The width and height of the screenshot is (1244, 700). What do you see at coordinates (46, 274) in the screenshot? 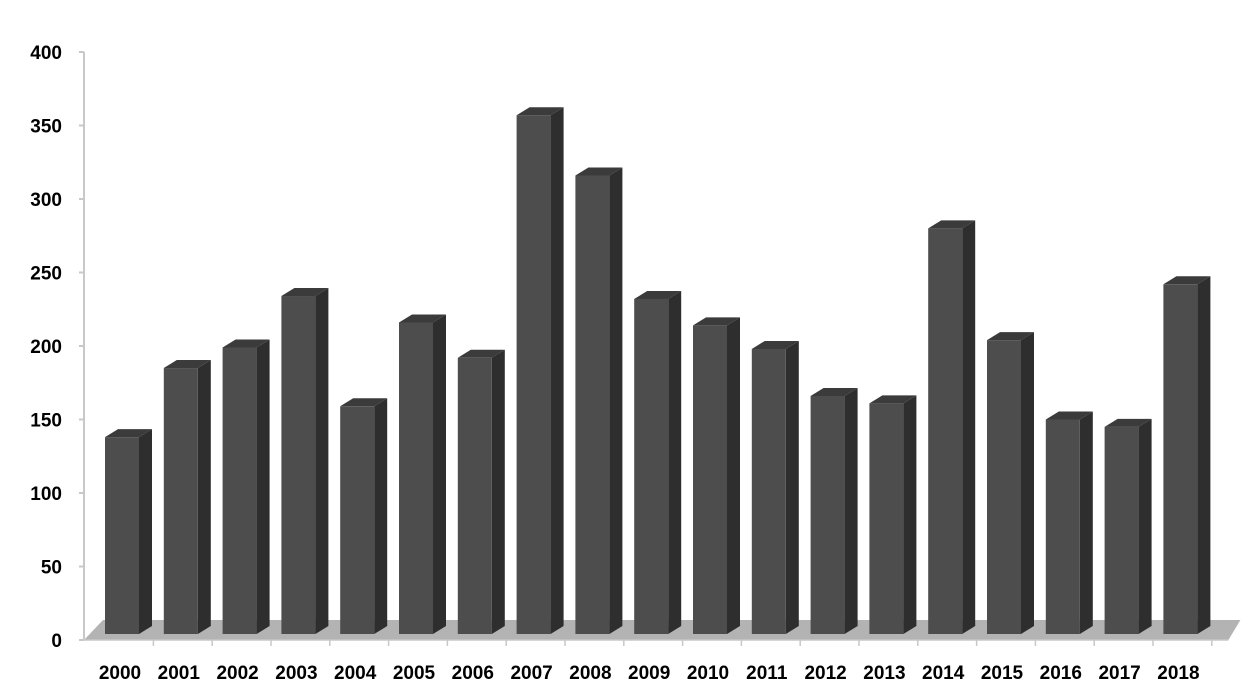
I see `y-tick-label: 250` at bounding box center [46, 274].